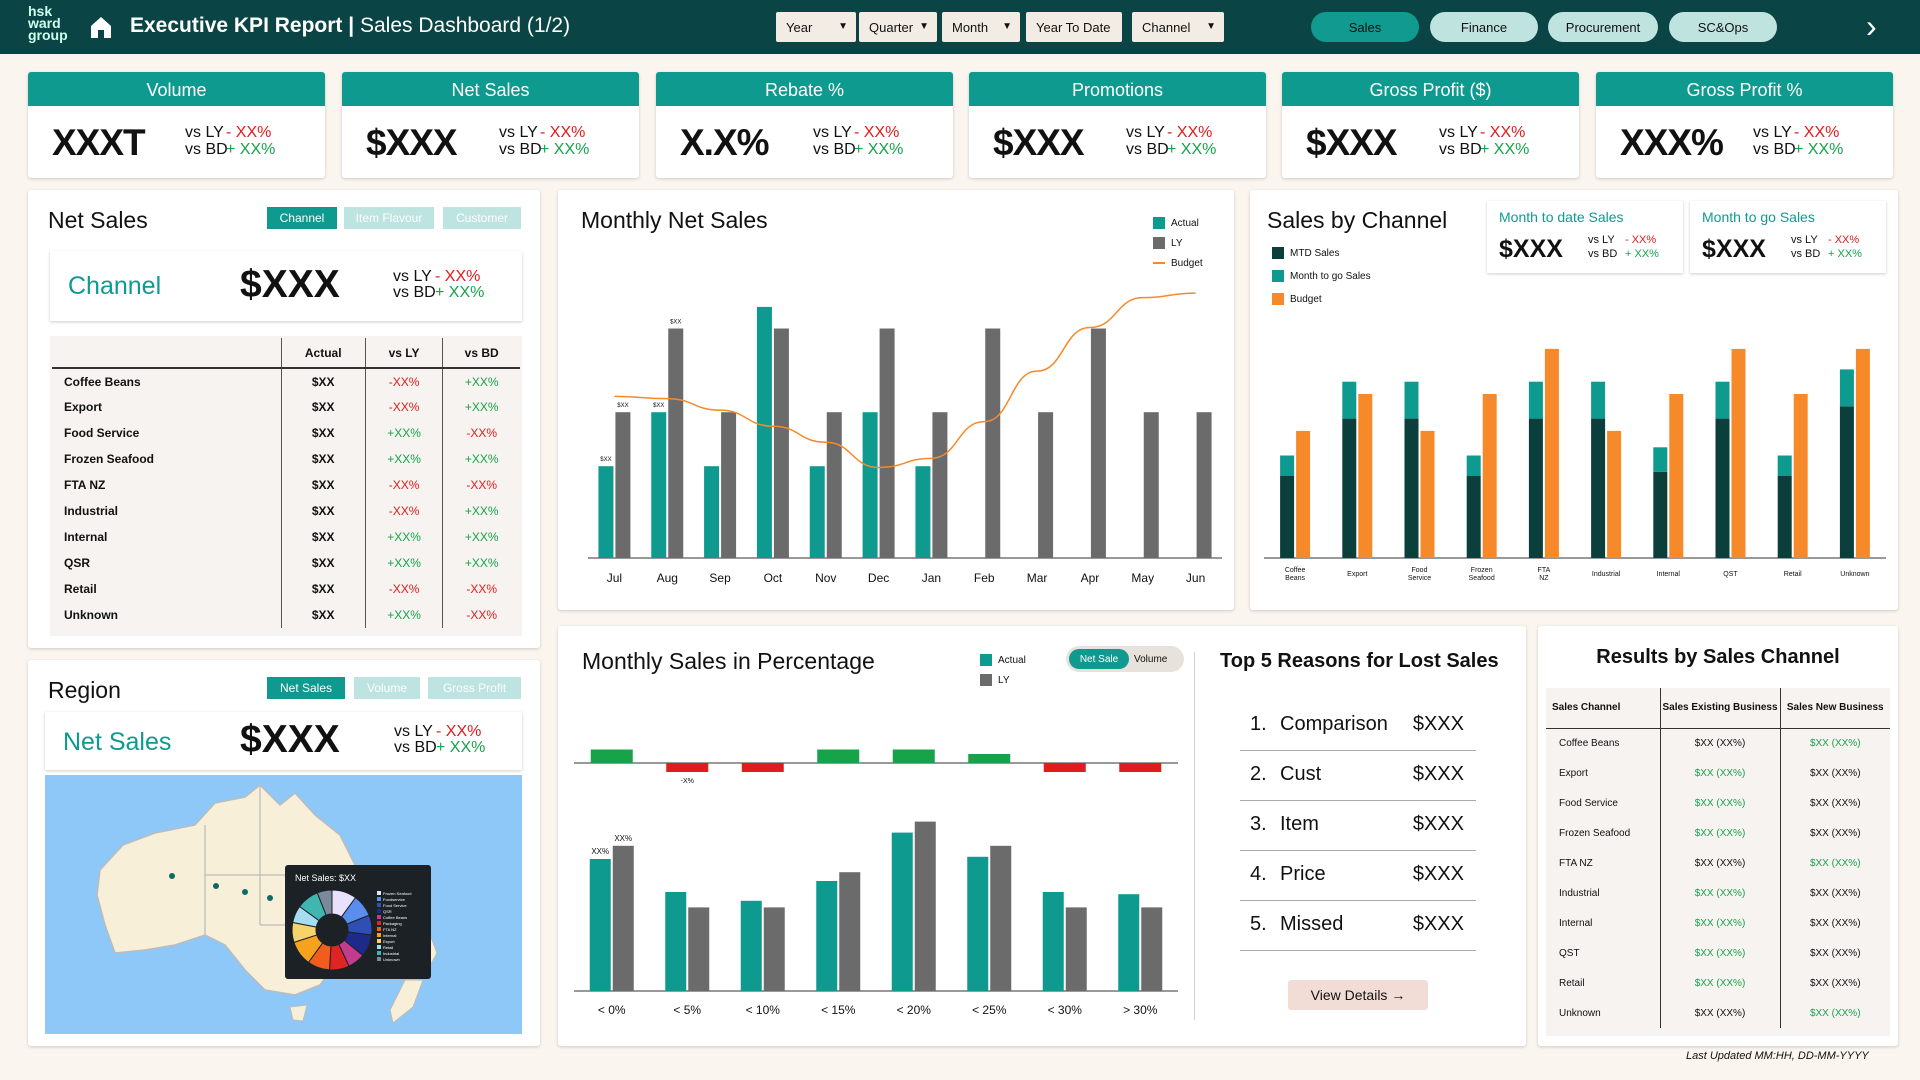 This screenshot has height=1080, width=1920. I want to click on lost-sales-item: 3. Item $XXX, so click(1358, 826).